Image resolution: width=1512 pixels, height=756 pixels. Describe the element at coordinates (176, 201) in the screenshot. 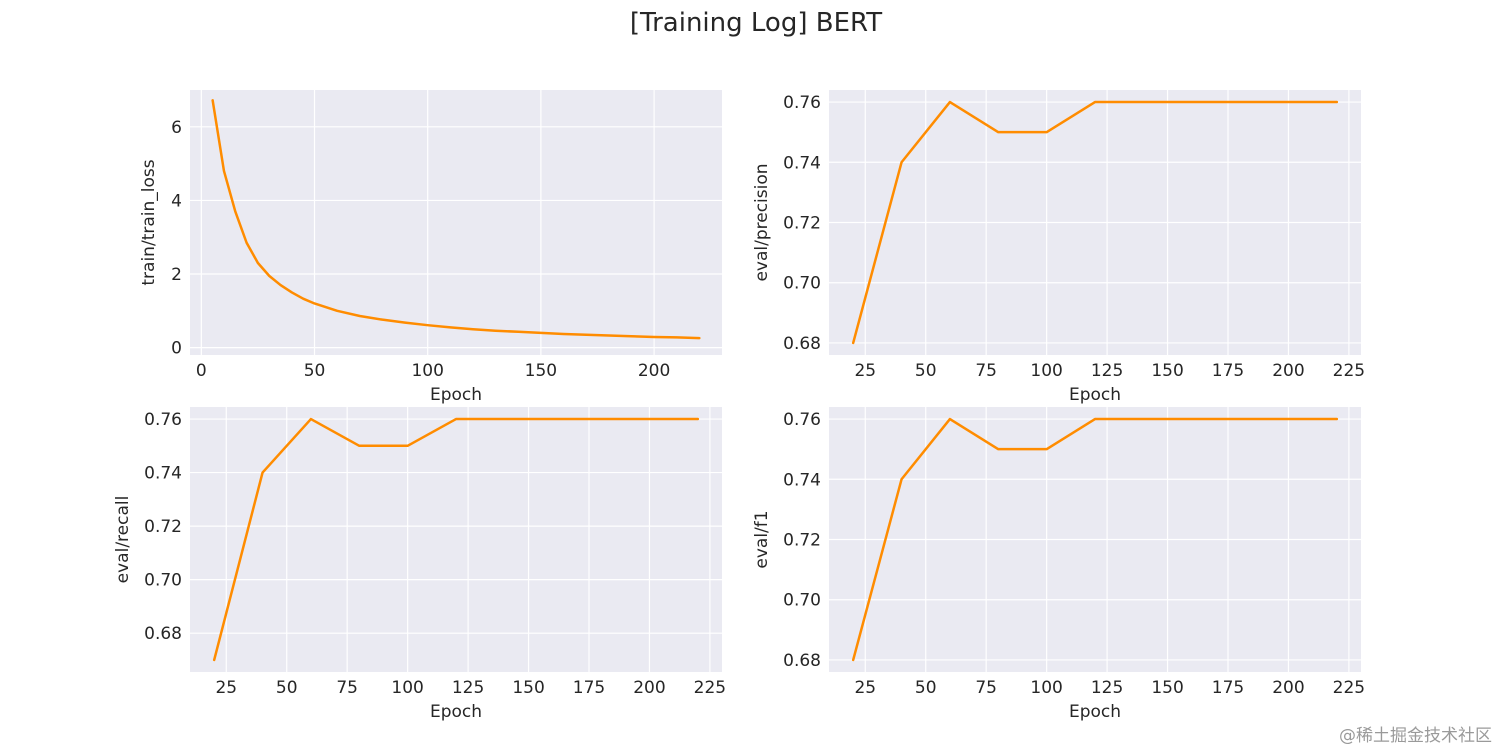

I see `y-tick-label: 4` at that location.